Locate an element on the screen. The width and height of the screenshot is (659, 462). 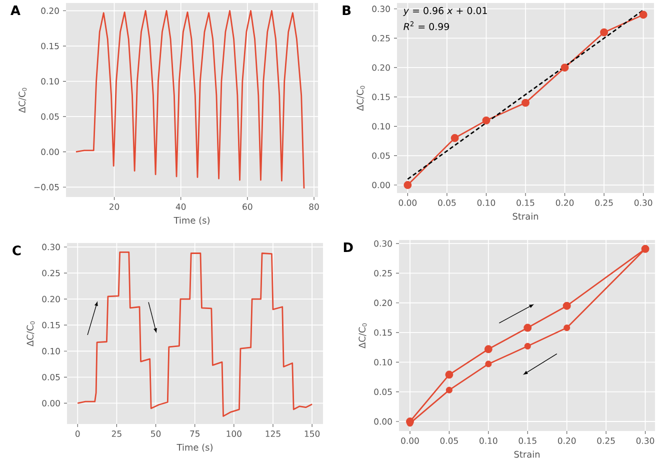
y-tick-label: −0.05 is located at coordinates (46, 187).